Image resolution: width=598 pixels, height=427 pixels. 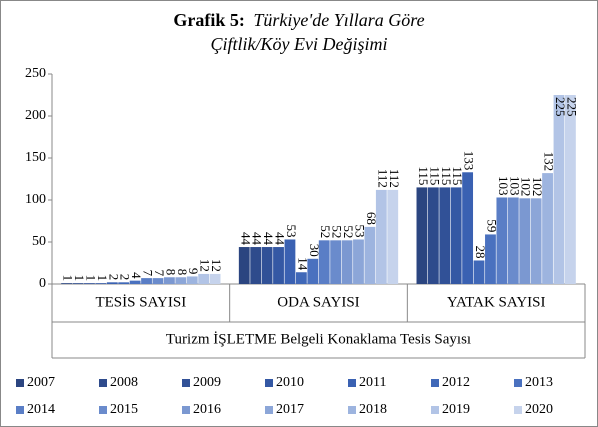 I want to click on data-label: 9, so click(x=193, y=271).